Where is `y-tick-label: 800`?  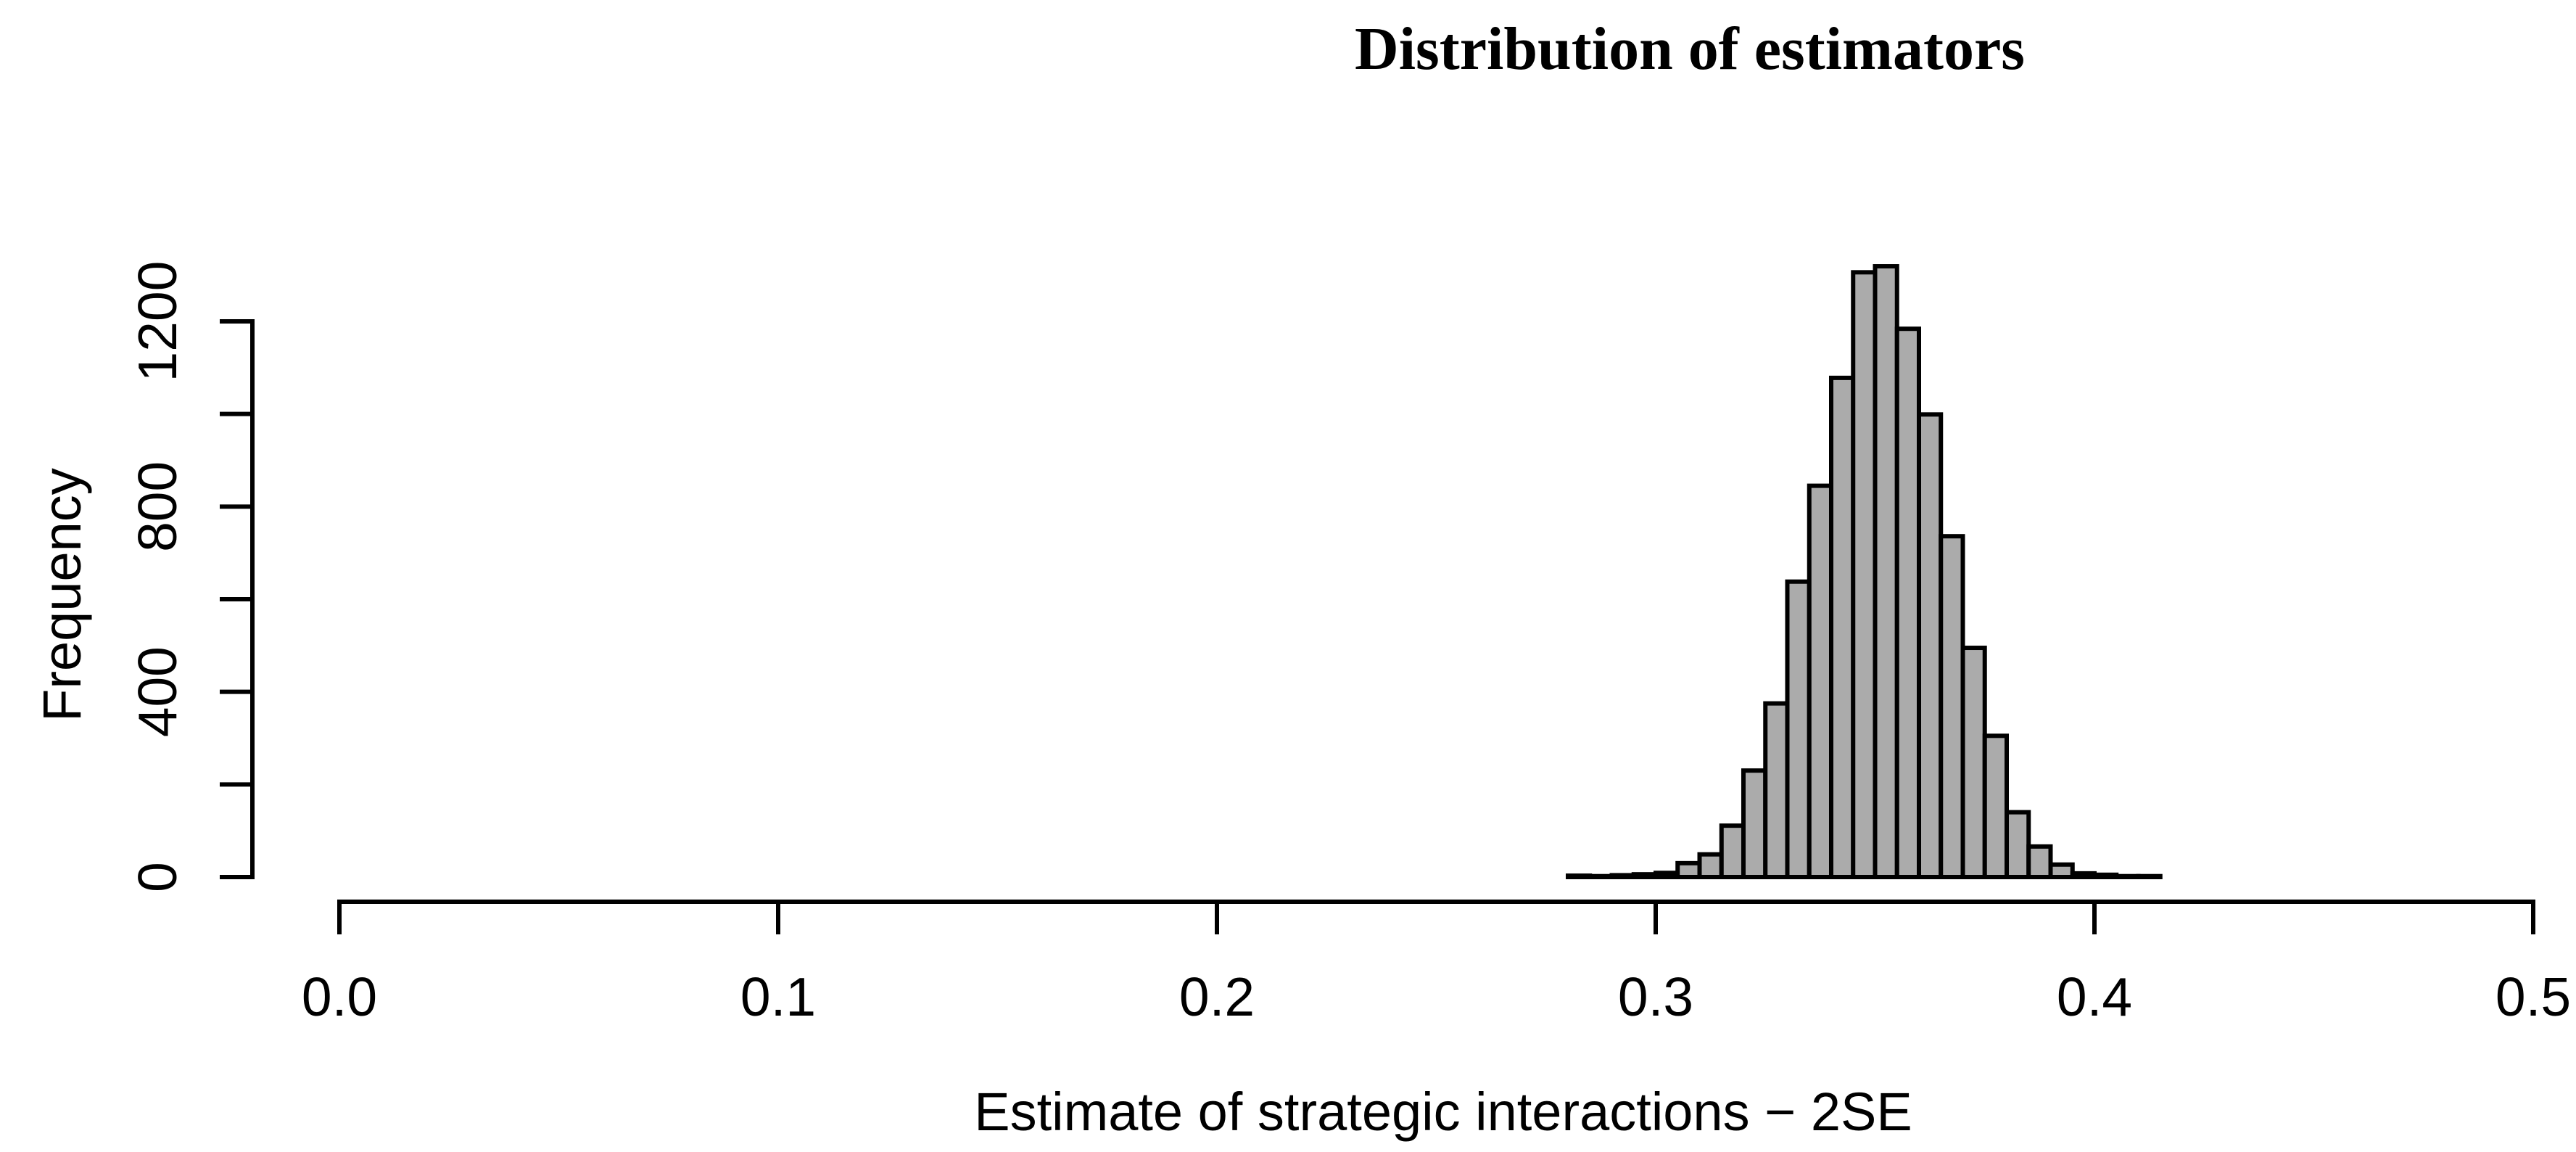
y-tick-label: 800 is located at coordinates (157, 507).